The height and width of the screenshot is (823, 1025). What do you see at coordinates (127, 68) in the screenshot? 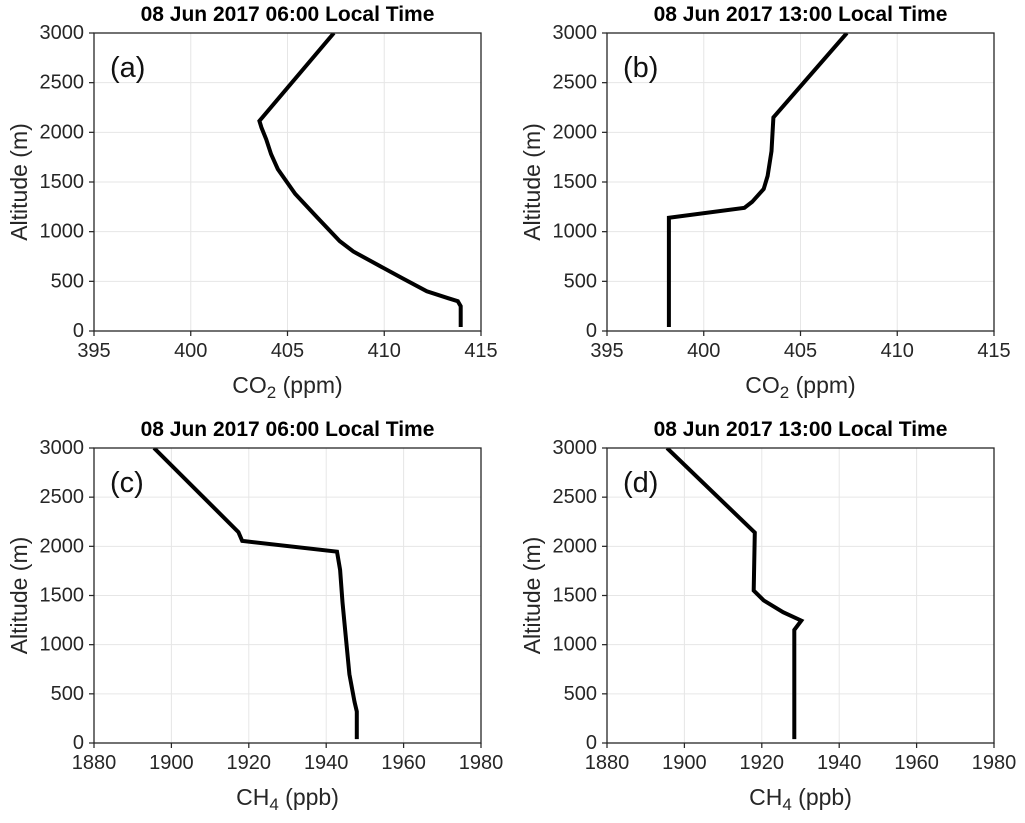
I see `panel-label: (a)` at bounding box center [127, 68].